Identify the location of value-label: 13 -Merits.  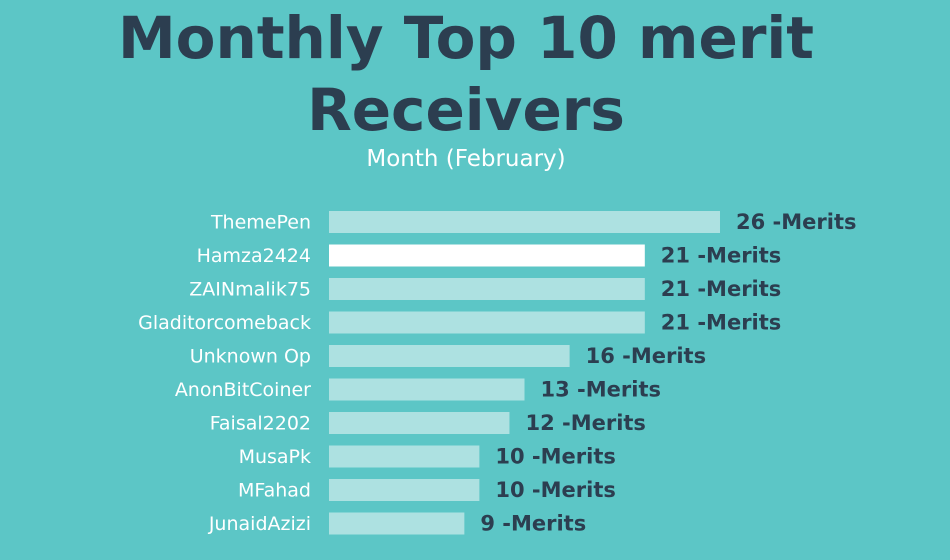
(601, 390).